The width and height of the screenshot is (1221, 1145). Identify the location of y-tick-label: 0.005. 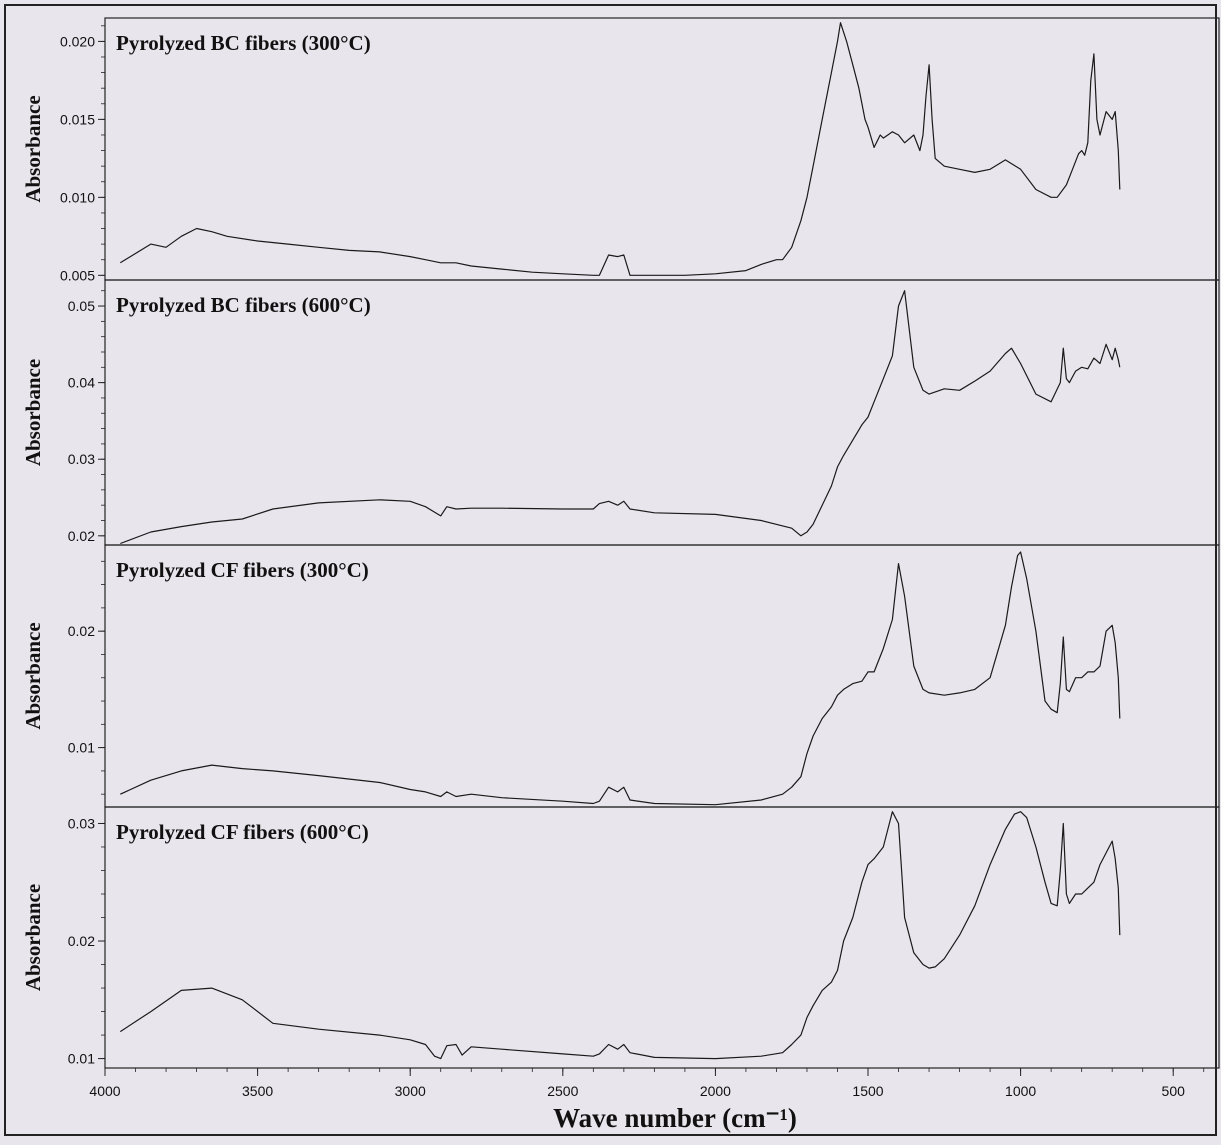
(77, 275).